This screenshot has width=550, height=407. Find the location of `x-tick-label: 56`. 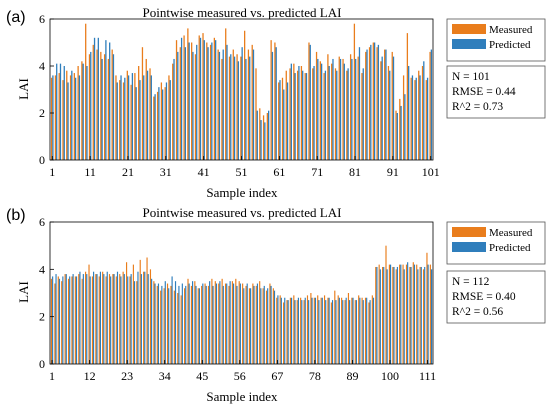

x-tick-label: 56 is located at coordinates (240, 376).